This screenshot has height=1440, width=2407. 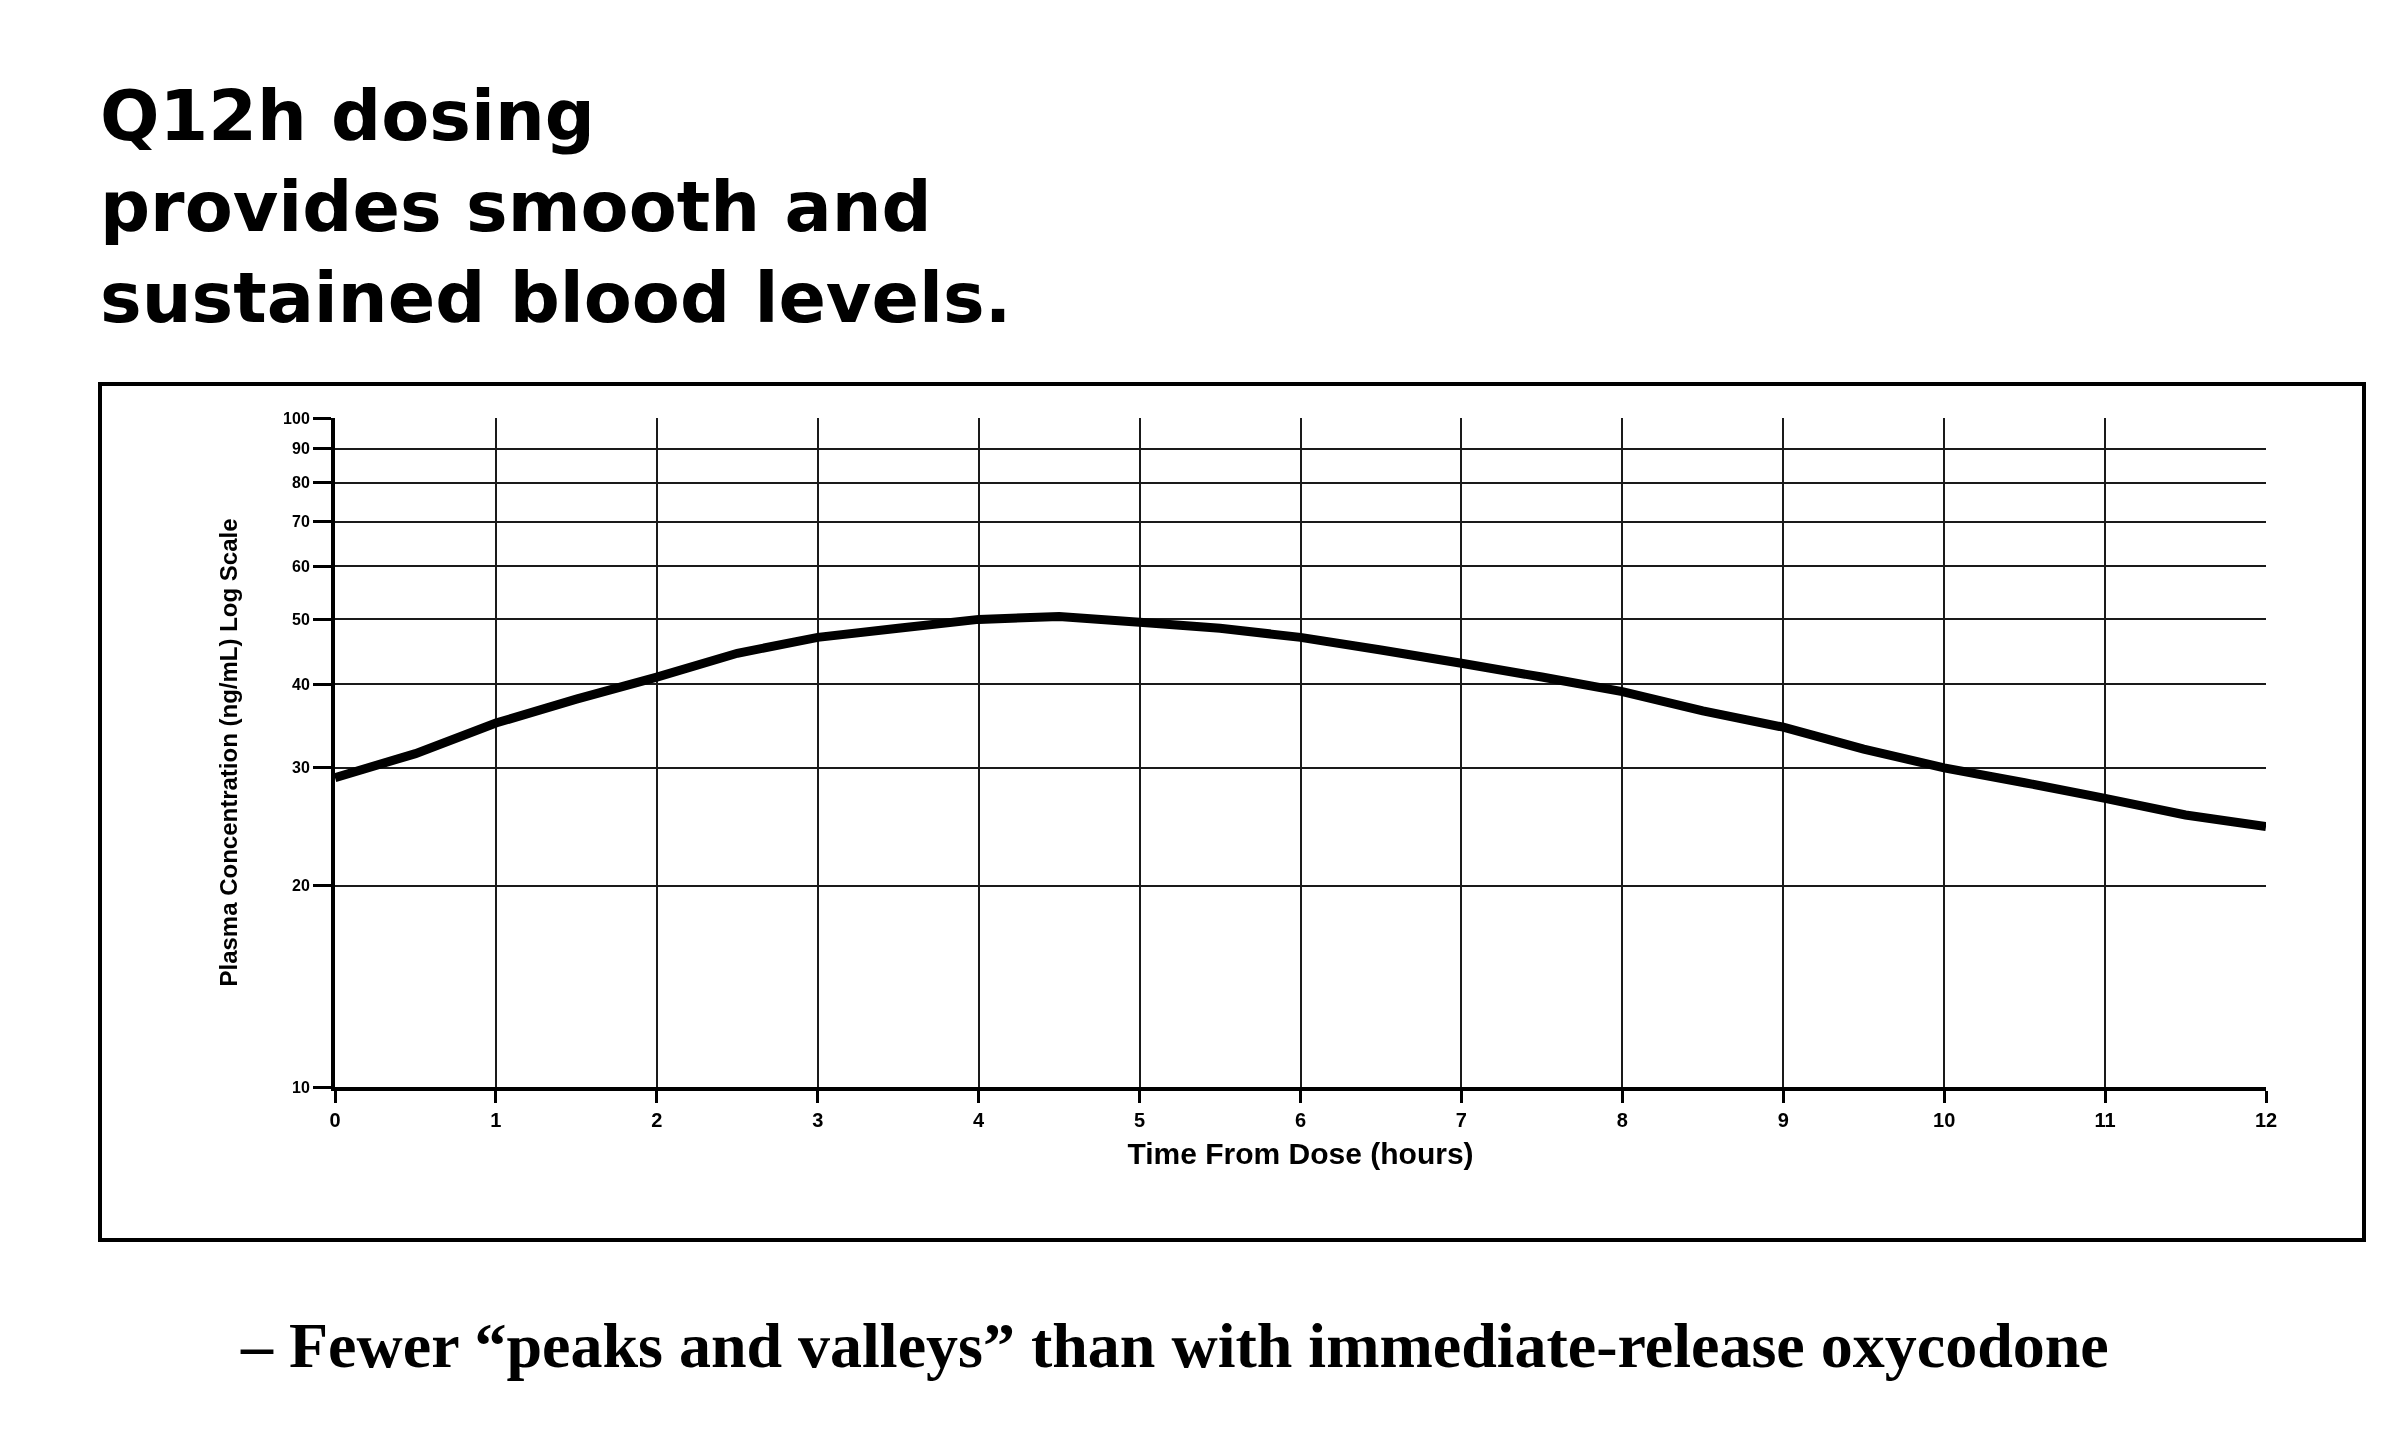 I want to click on y-tick-label: 50, so click(x=301, y=619).